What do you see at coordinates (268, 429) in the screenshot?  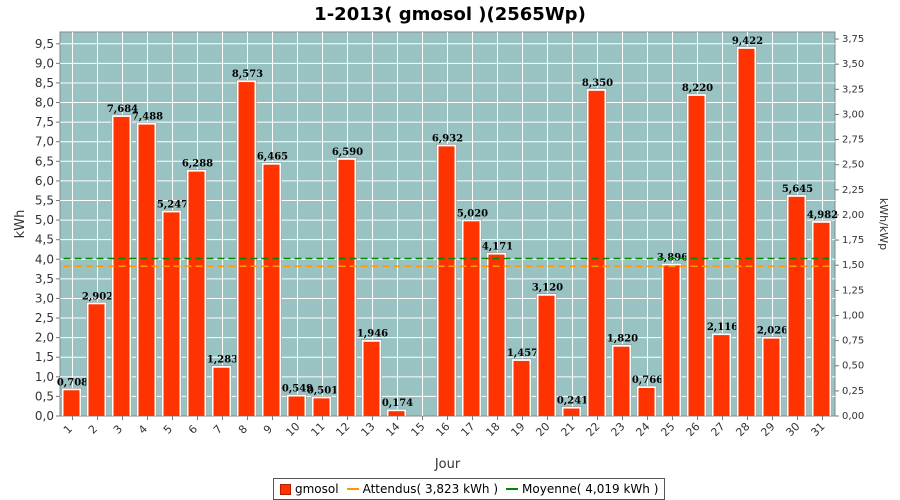 I see `x-tick-label: 9` at bounding box center [268, 429].